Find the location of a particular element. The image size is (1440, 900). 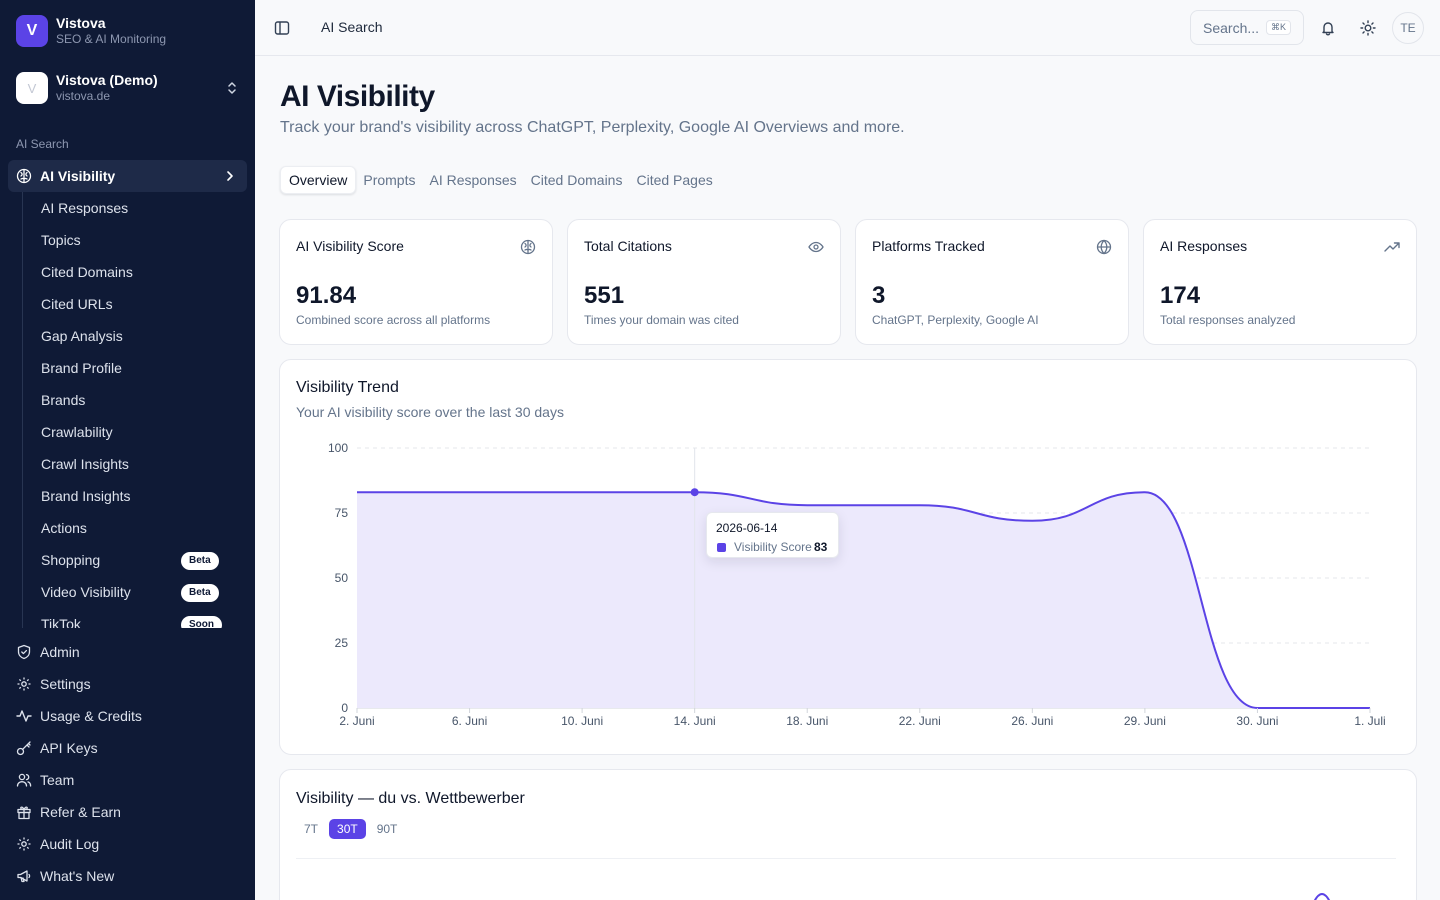

sidebar-item-topics: Topics is located at coordinates (135, 240).